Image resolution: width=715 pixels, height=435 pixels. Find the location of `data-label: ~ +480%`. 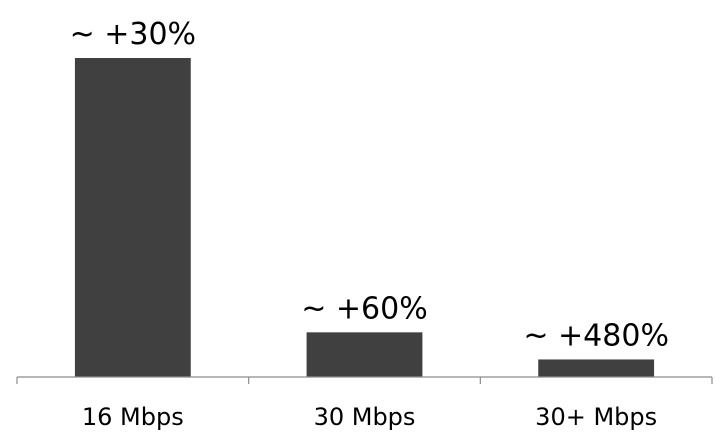

data-label: ~ +480% is located at coordinates (596, 335).